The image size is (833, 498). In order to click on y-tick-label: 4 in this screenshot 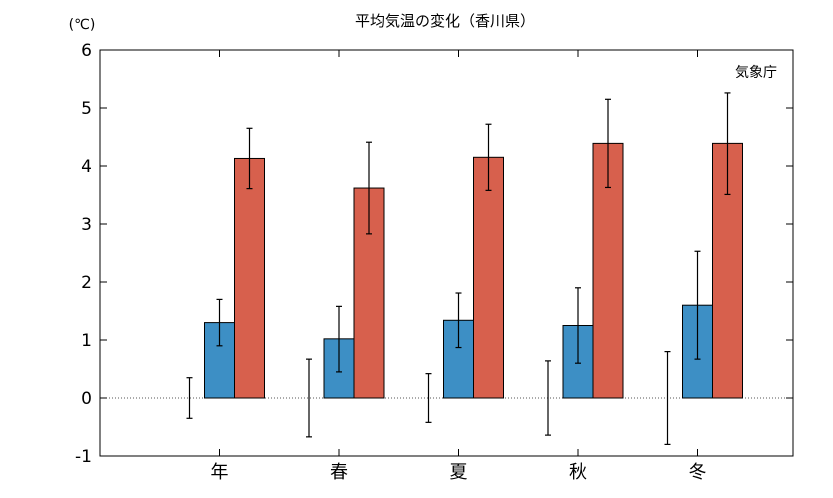, I will do `click(86, 167)`.